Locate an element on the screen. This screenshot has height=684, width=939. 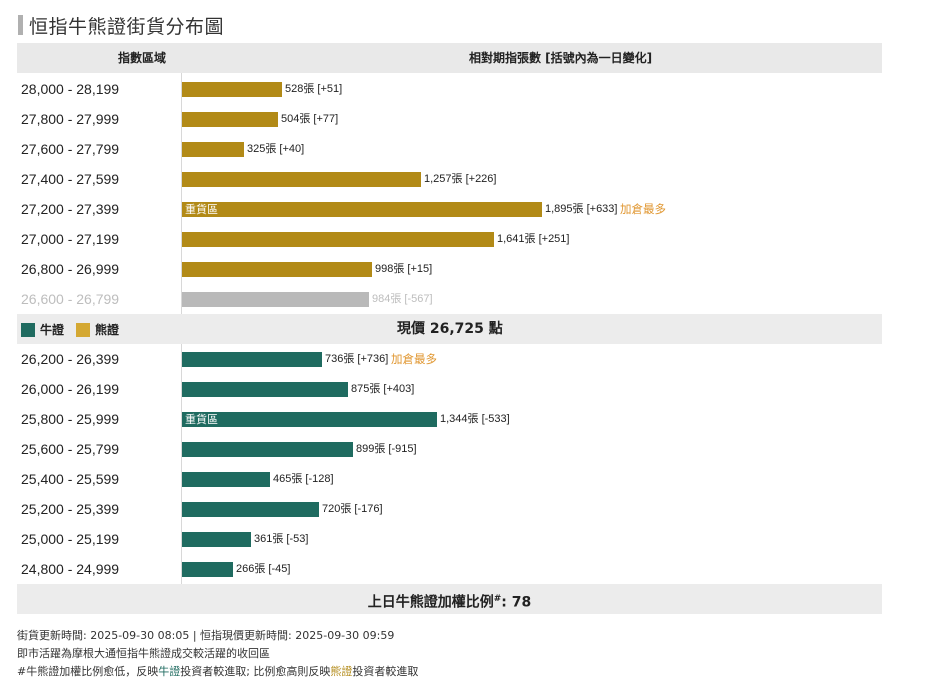
bull-range-label: 25,600 - 25,799 is located at coordinates (70, 449).